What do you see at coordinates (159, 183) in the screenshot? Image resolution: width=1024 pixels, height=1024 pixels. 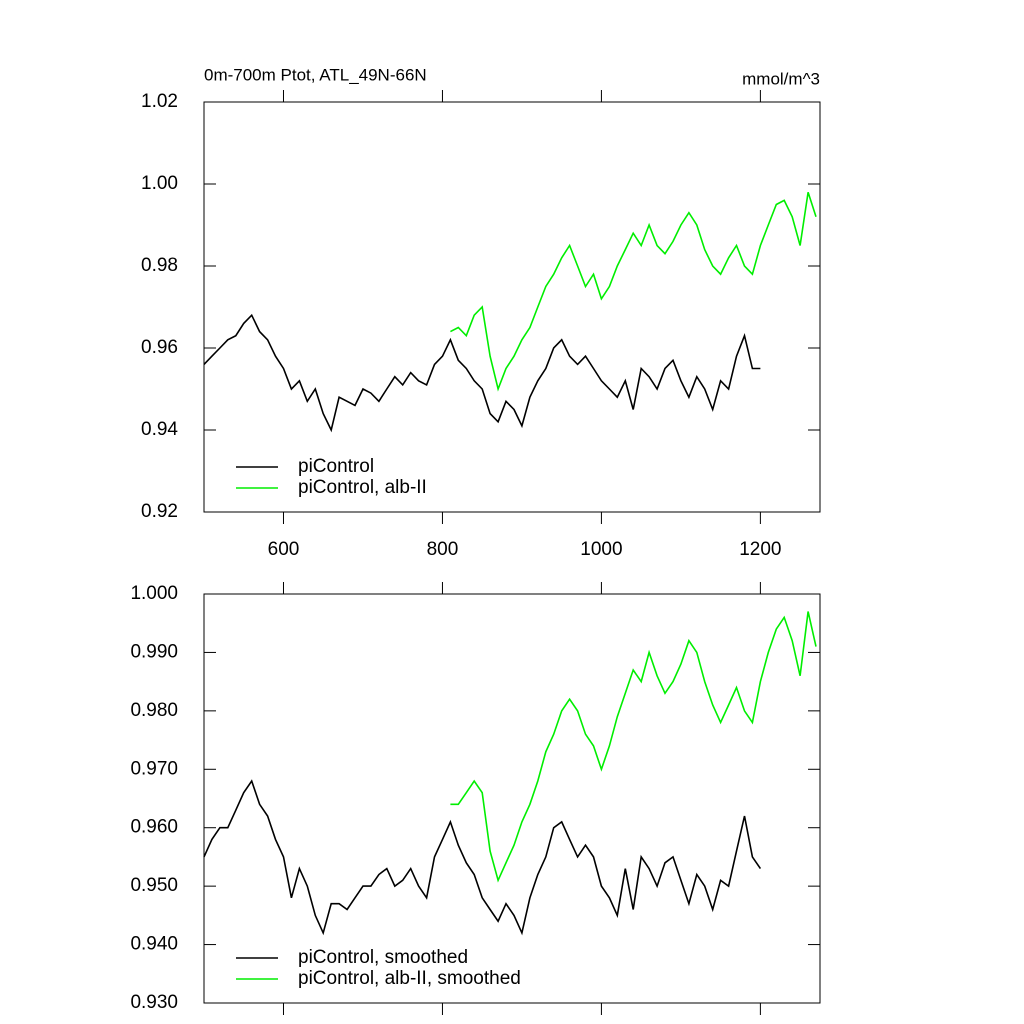 I see `y-tick-label: 1.00` at bounding box center [159, 183].